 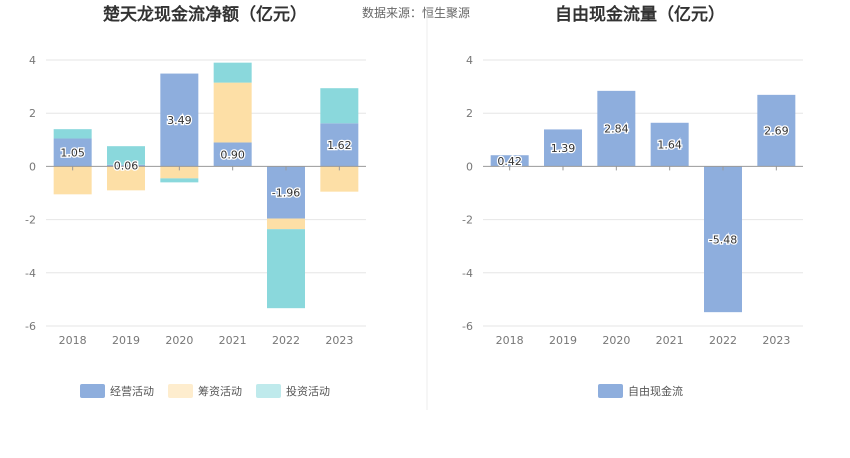 I want to click on legend-label: 筹资活动, so click(x=220, y=391).